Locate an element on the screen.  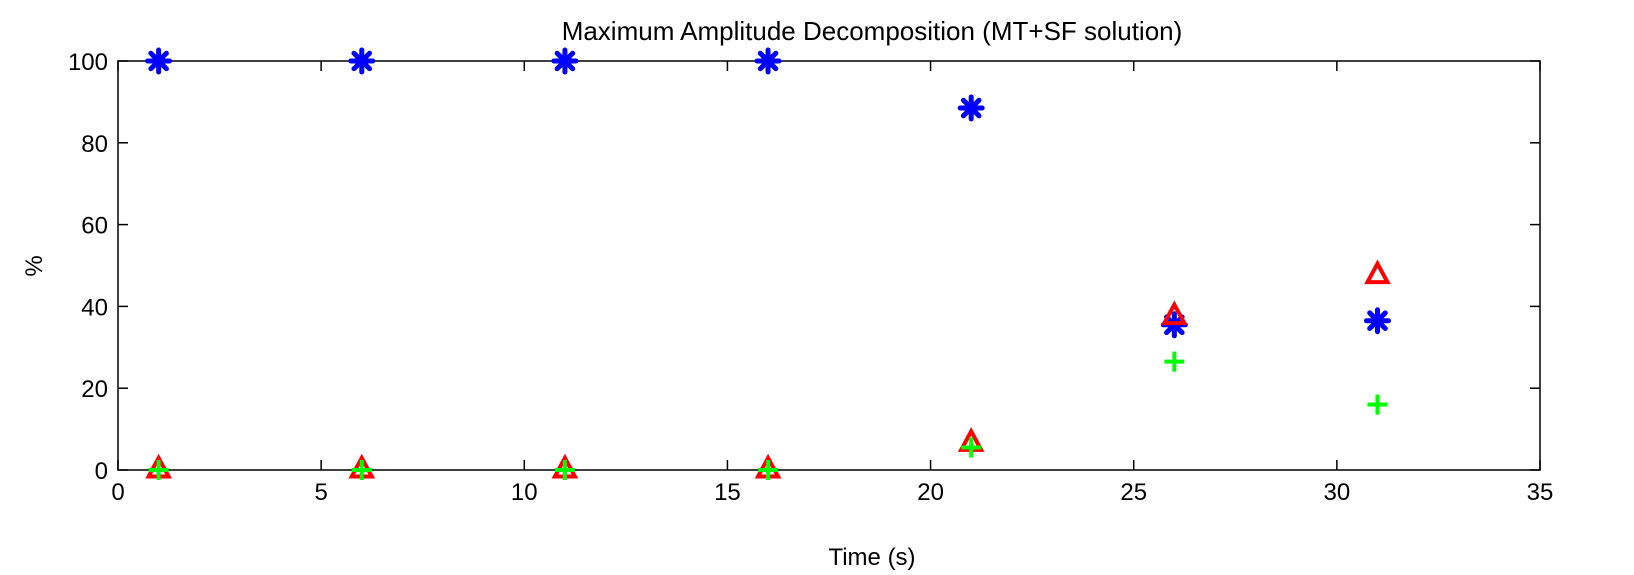
y-tick-label: 20 is located at coordinates (94, 389).